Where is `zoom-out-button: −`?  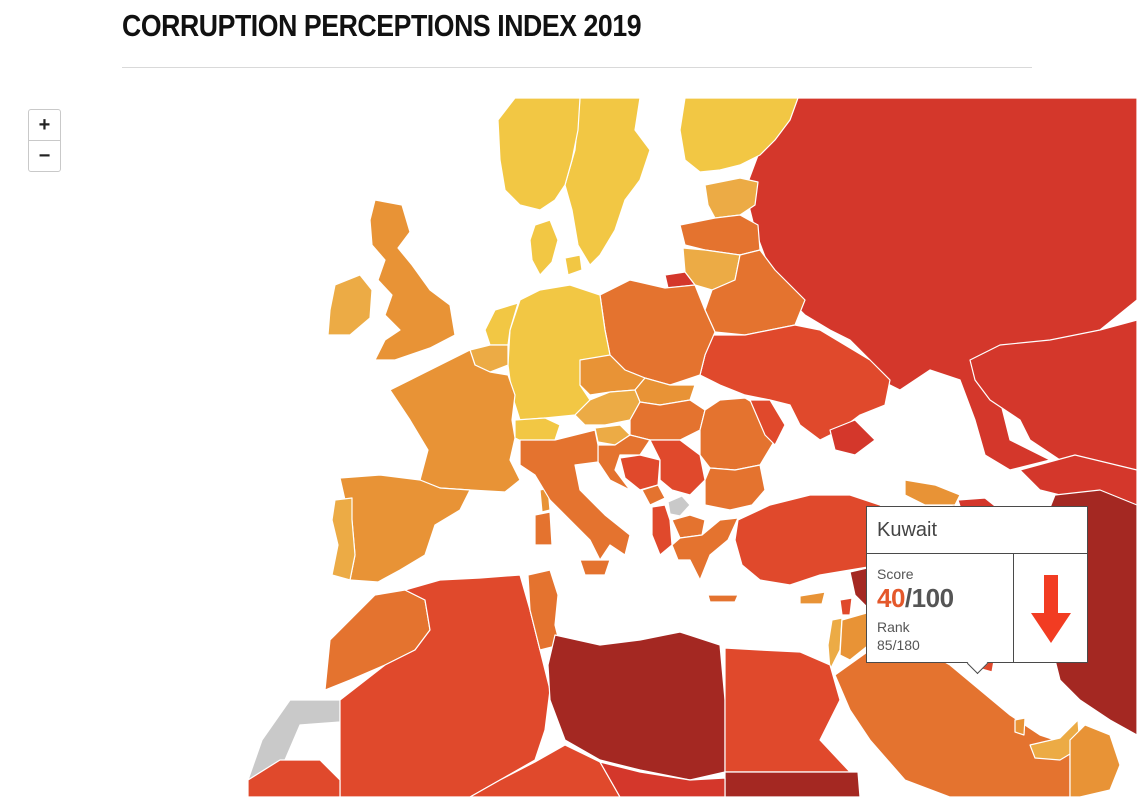 zoom-out-button: − is located at coordinates (44, 155).